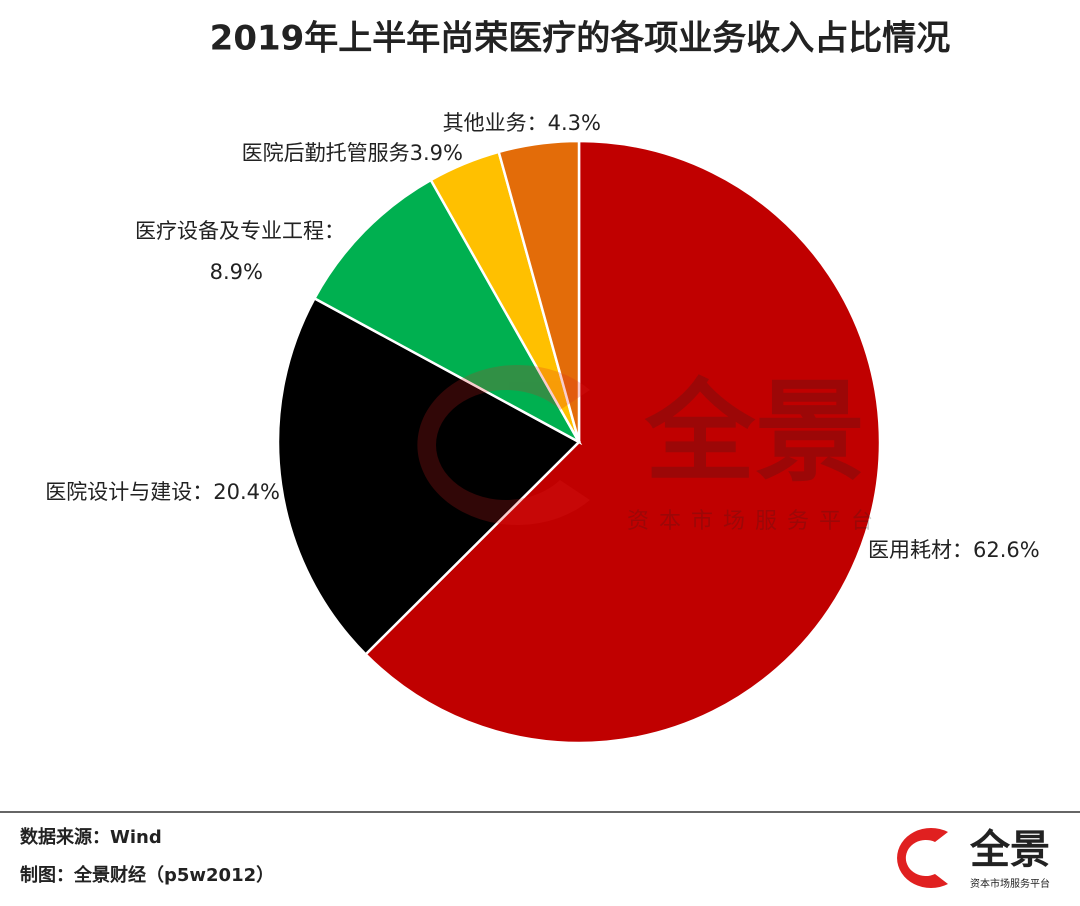  I want to click on value-label: 20.4%, so click(246, 492).